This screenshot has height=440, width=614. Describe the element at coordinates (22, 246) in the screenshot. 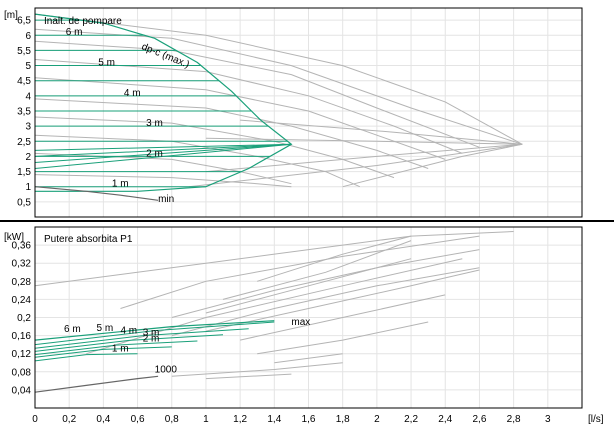

I see `power-ytick-label: 0,36` at that location.